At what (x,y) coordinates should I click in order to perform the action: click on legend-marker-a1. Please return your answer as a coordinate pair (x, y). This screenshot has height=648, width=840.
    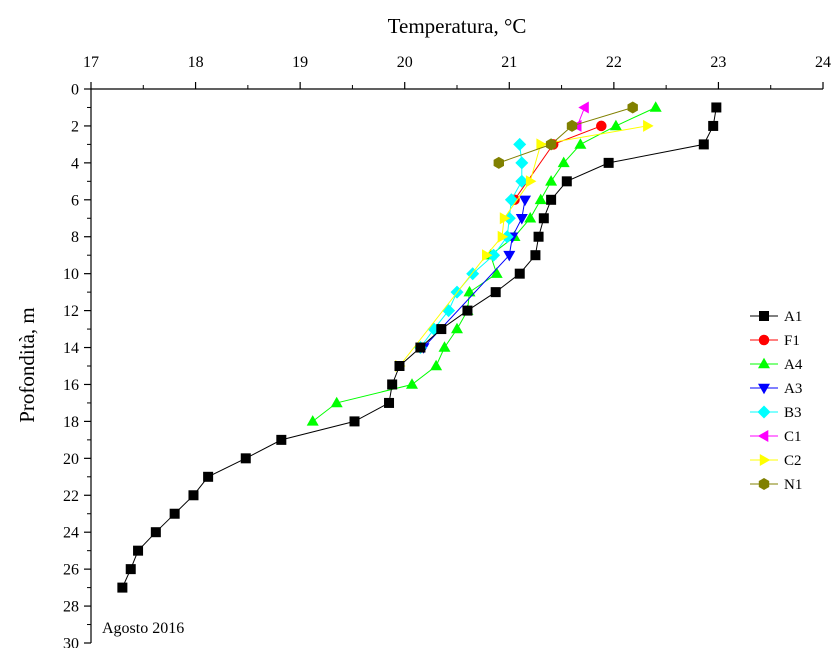
    Looking at the image, I should click on (764, 316).